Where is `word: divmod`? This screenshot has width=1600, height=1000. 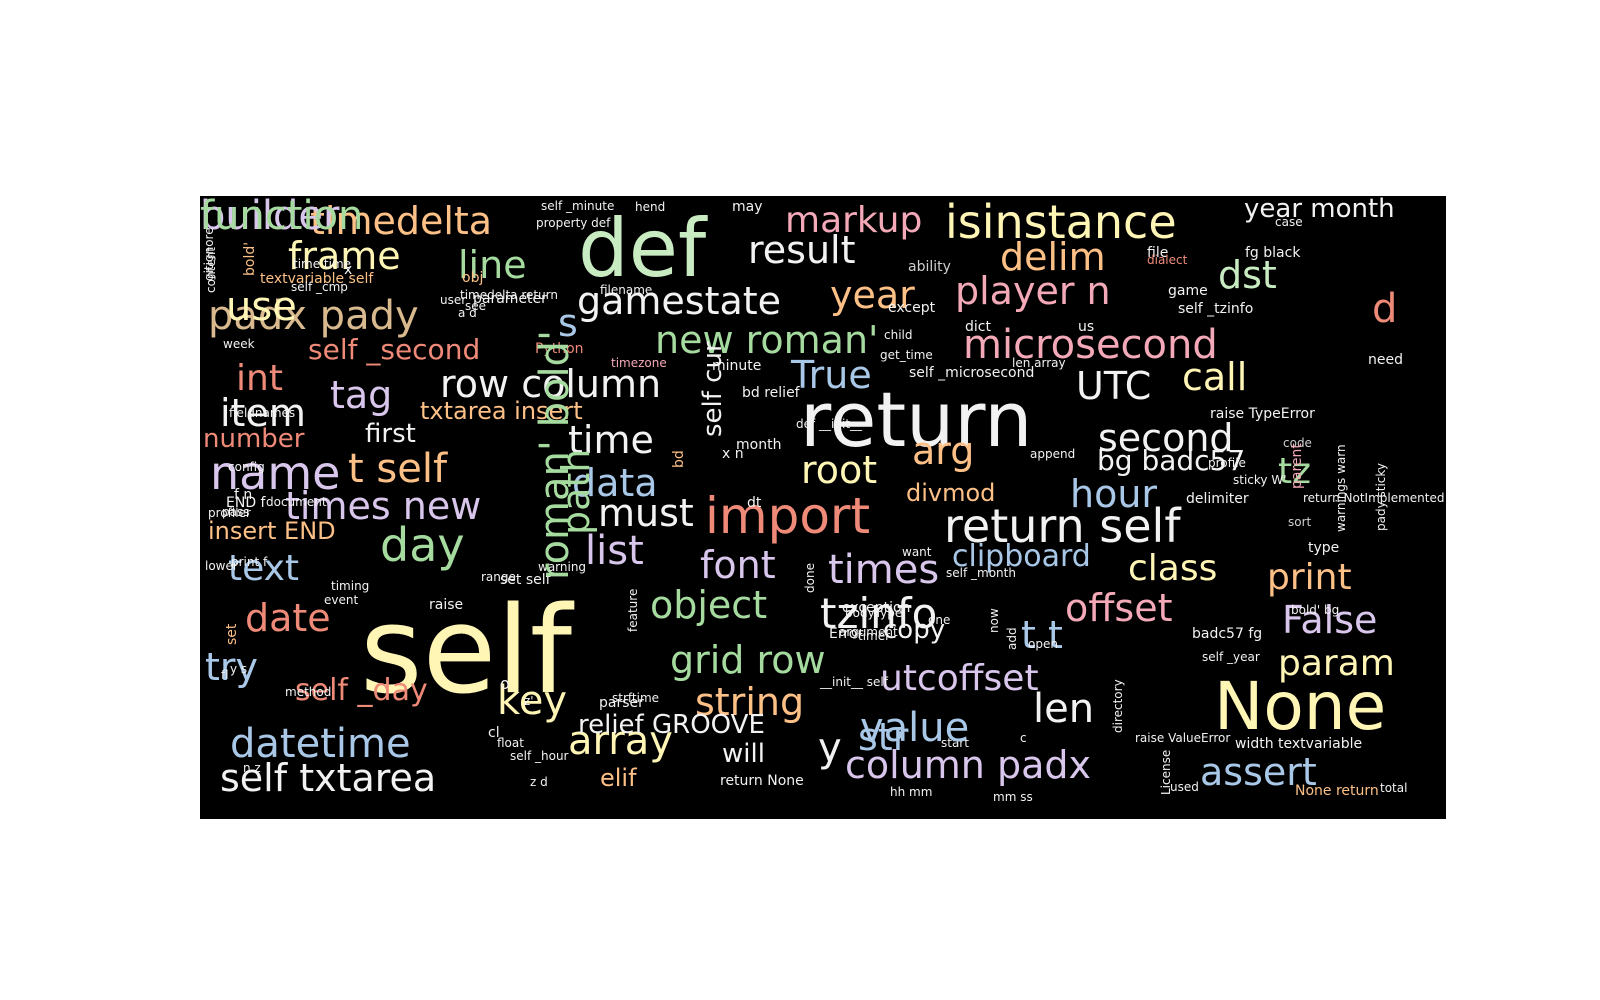
word: divmod is located at coordinates (951, 493).